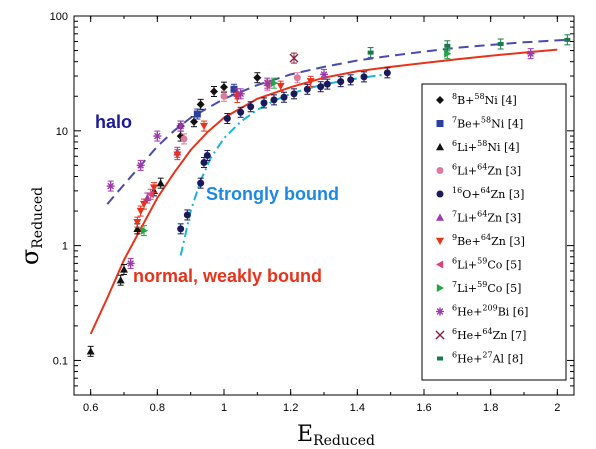  I want to click on x-axis-label-sub: Reduced, so click(344, 441).